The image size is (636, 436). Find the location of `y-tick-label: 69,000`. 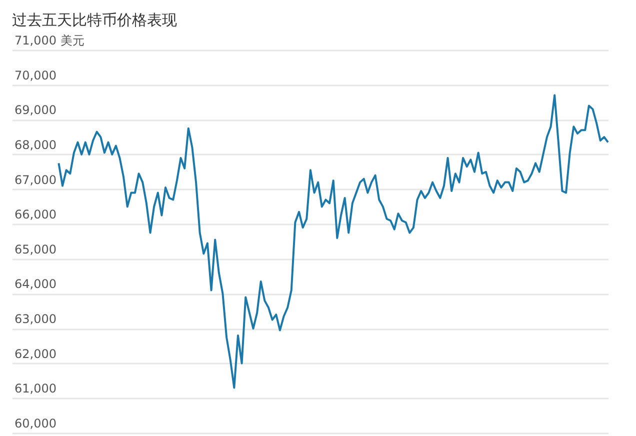

y-tick-label: 69,000 is located at coordinates (35, 110).